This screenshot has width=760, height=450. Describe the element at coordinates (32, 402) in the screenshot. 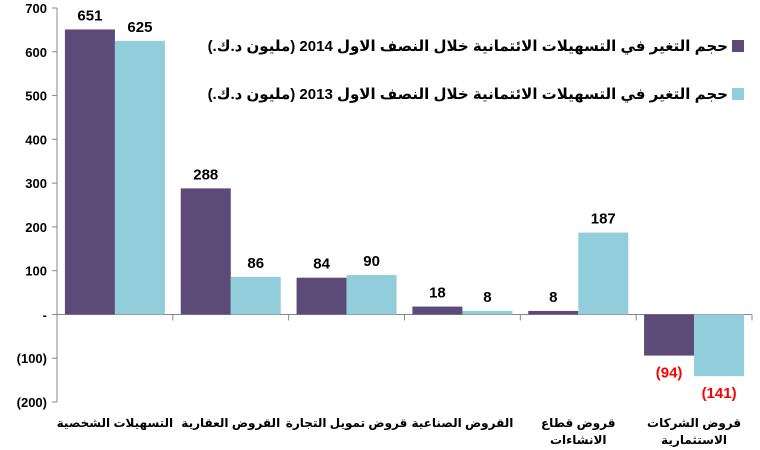

I see `y-tick-label: (200)` at that location.